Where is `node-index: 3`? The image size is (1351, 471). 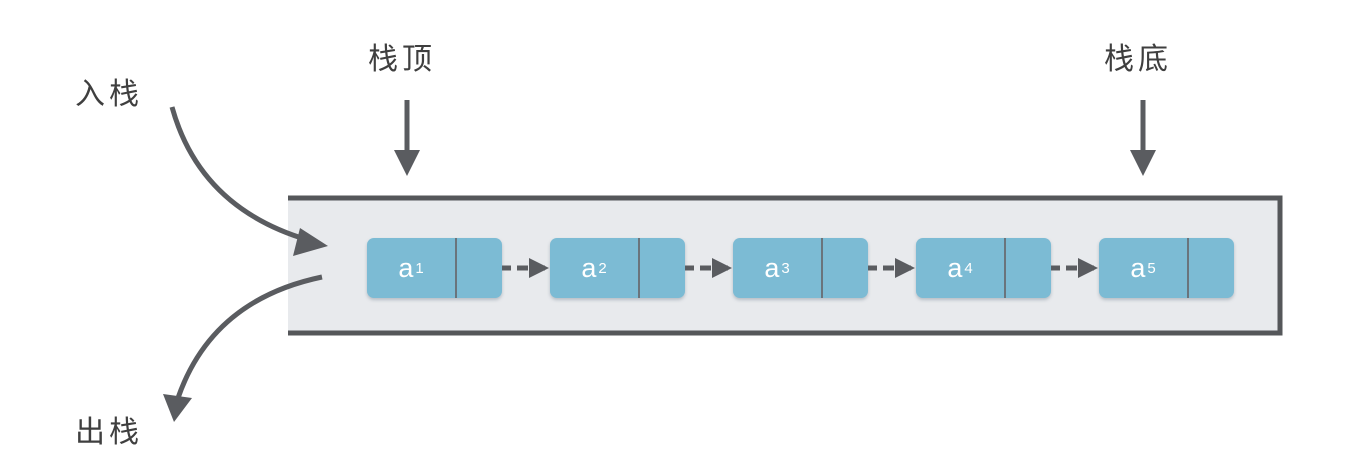 node-index: 3 is located at coordinates (785, 268).